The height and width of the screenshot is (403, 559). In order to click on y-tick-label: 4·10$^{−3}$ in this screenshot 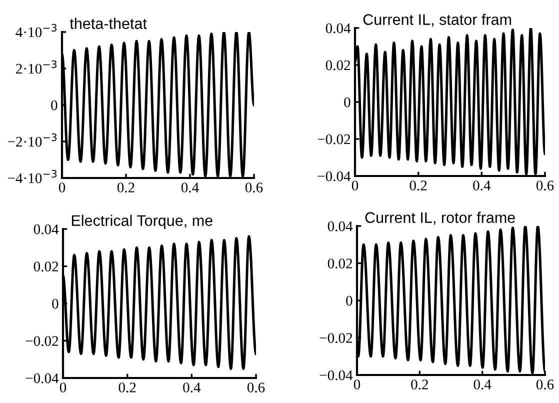, I will do `click(36, 31)`.